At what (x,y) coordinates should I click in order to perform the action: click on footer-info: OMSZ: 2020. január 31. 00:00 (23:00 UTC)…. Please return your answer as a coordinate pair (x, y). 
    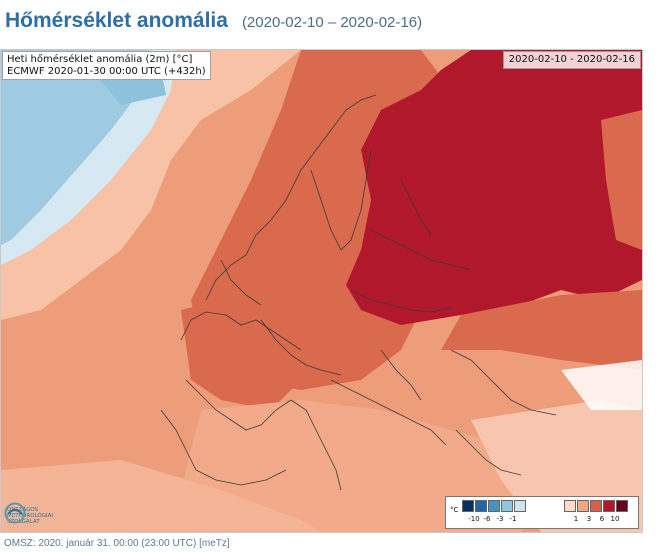
    Looking at the image, I should click on (117, 543).